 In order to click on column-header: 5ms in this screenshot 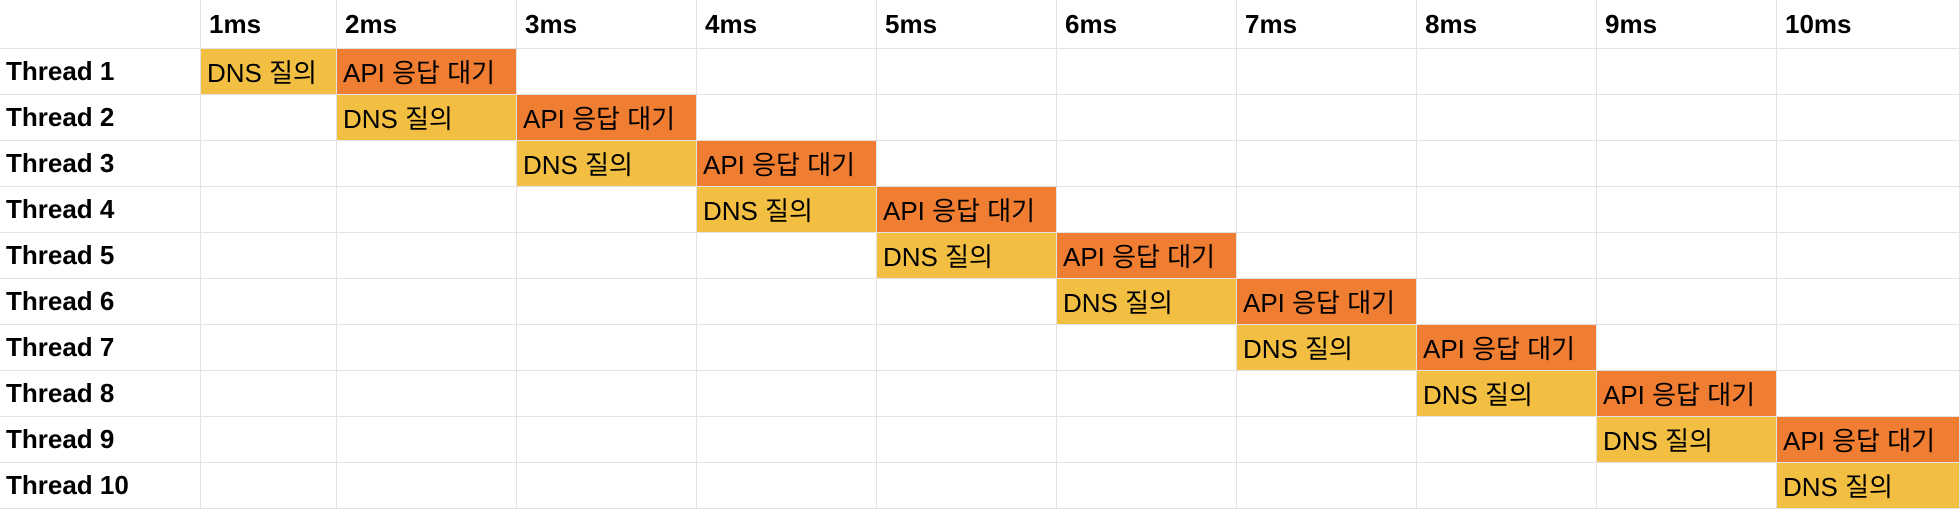, I will do `click(967, 24)`.